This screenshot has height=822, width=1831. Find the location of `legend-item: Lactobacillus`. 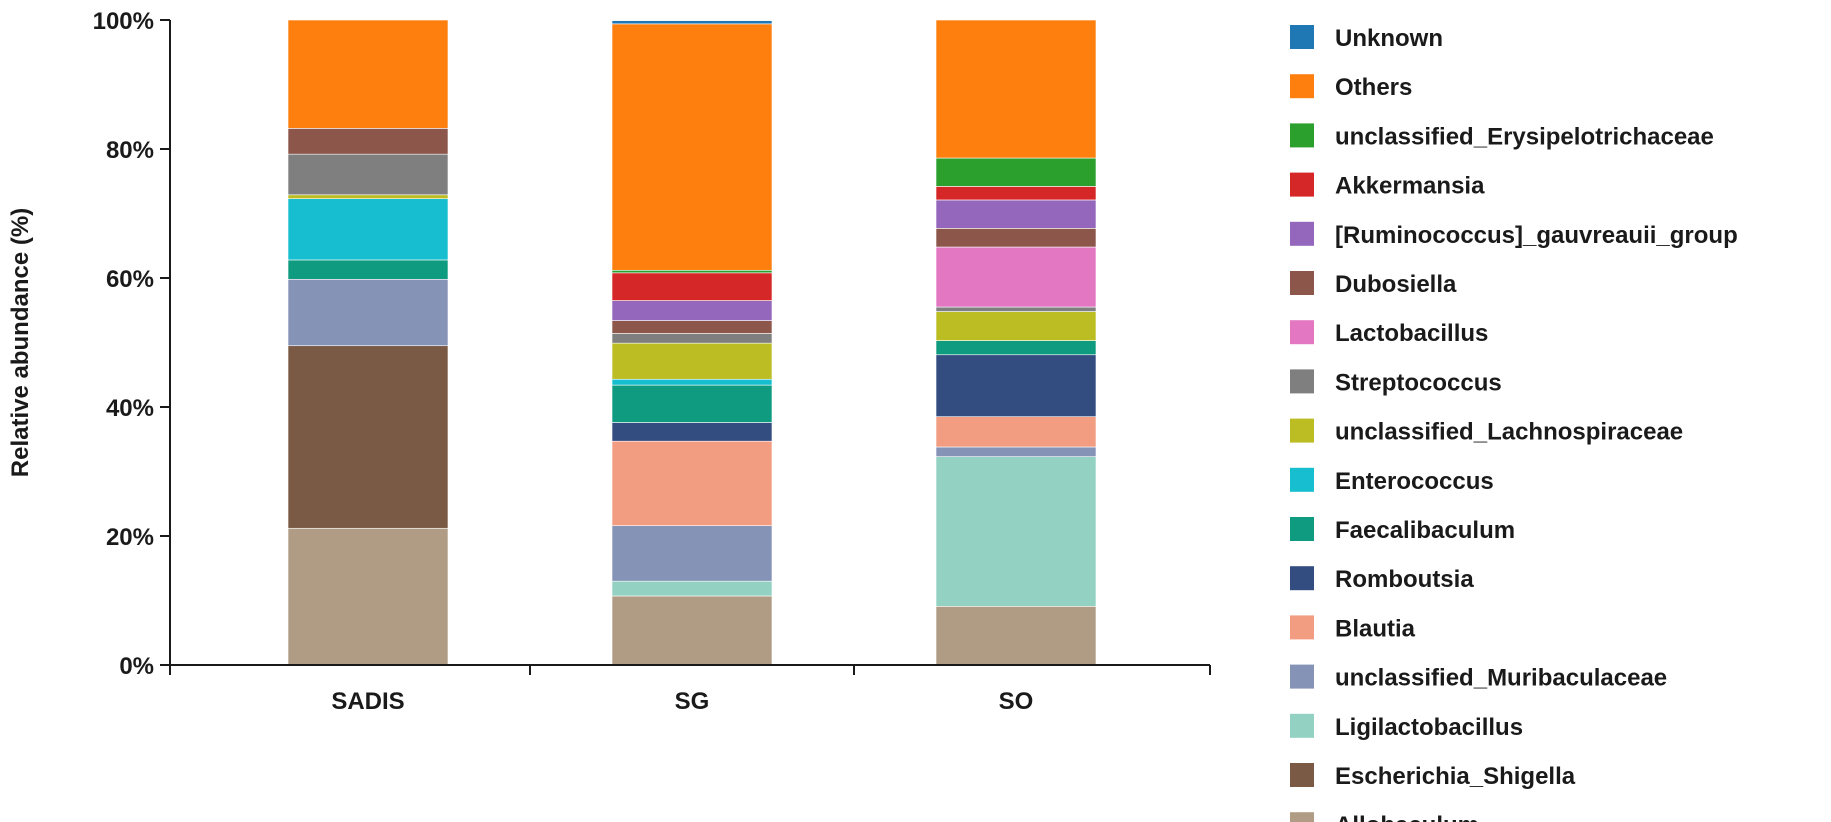

legend-item: Lactobacillus is located at coordinates (1389, 333).